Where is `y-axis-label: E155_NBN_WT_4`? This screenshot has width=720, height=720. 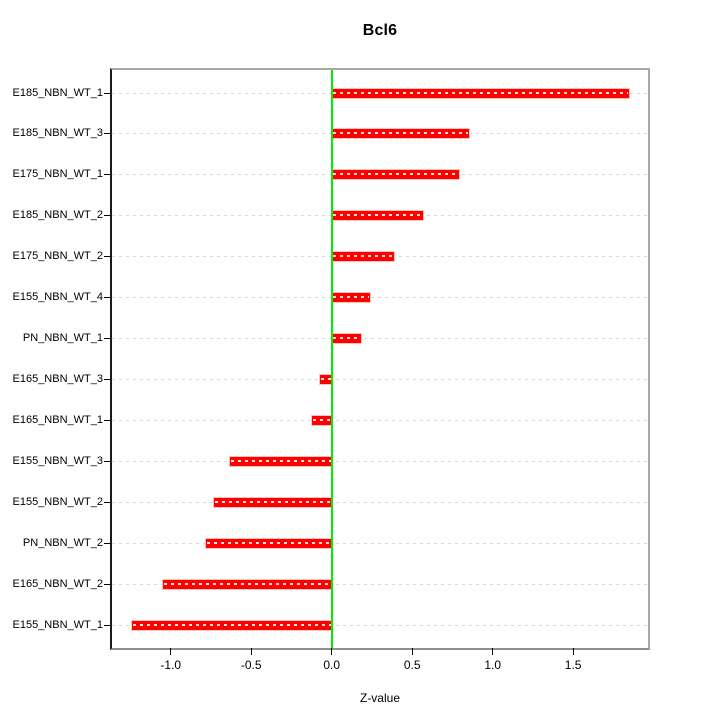 y-axis-label: E155_NBN_WT_4 is located at coordinates (58, 297).